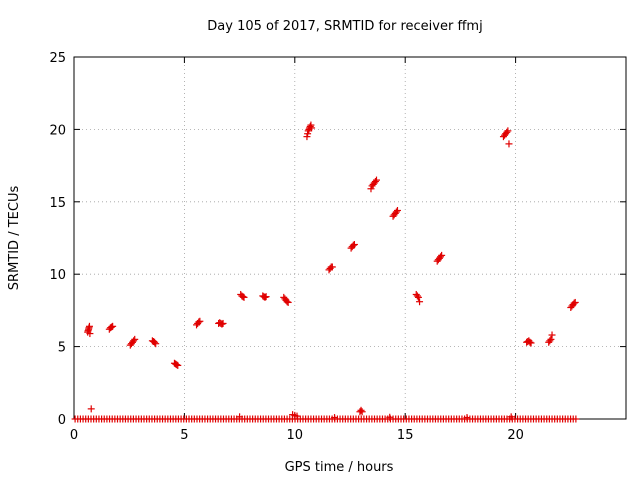 The height and width of the screenshot is (480, 640). What do you see at coordinates (515, 435) in the screenshot?
I see `x-tick-label: 20` at bounding box center [515, 435].